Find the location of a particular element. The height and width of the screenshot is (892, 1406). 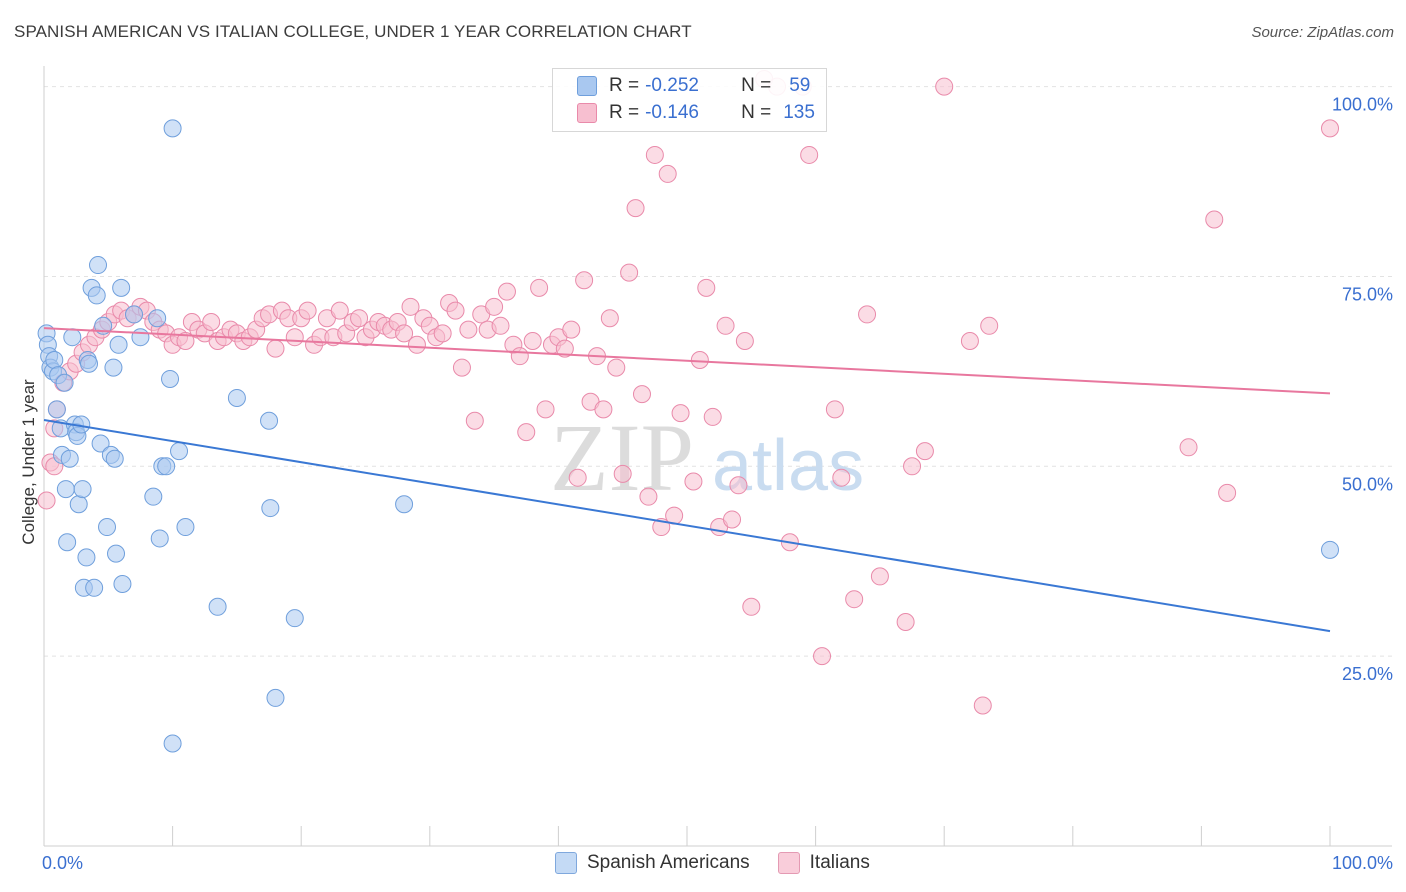

legend-r-value: -0.252 is located at coordinates (672, 85).